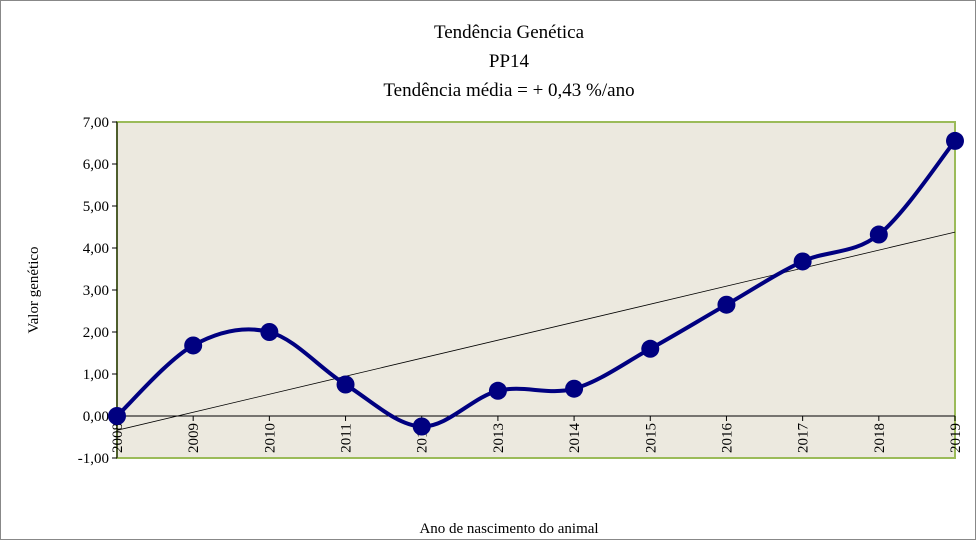 This screenshot has width=977, height=546. I want to click on x-tick-label: 2018, so click(880, 438).